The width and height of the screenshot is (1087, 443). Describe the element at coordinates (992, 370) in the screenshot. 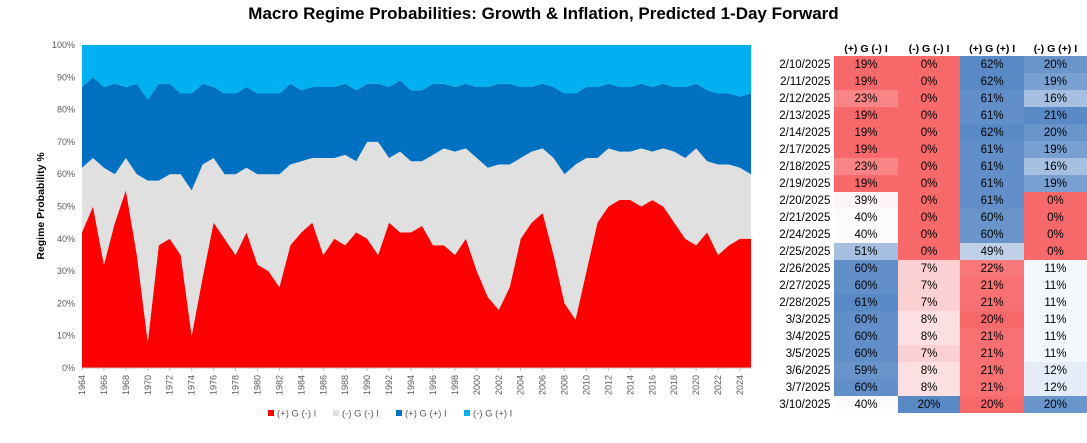

I see `probability-cell: 21%` at that location.